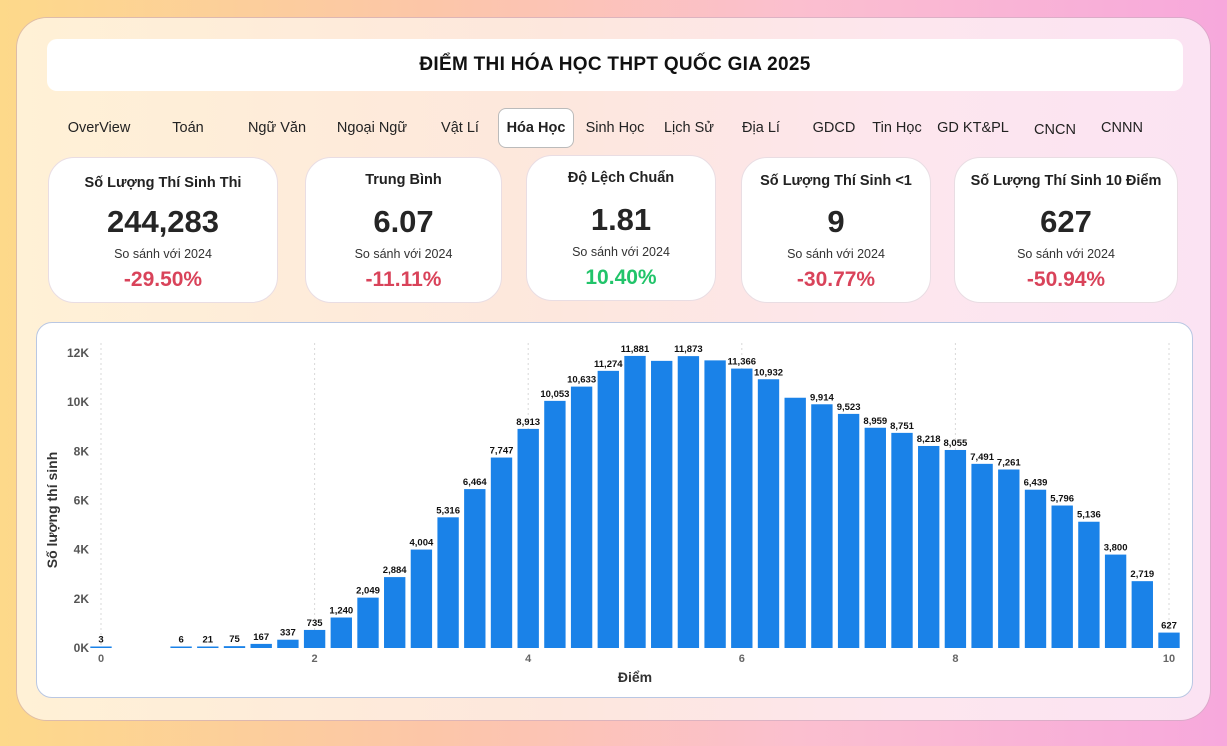 Image resolution: width=1227 pixels, height=746 pixels. What do you see at coordinates (341, 611) in the screenshot?
I see `bar-value-label: 1,240` at bounding box center [341, 611].